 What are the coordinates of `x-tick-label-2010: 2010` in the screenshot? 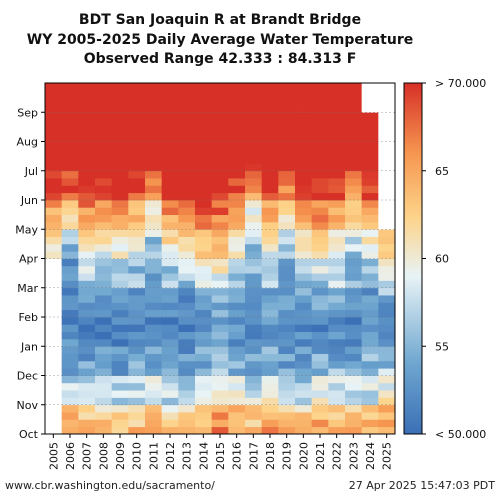 It's located at (137, 456).